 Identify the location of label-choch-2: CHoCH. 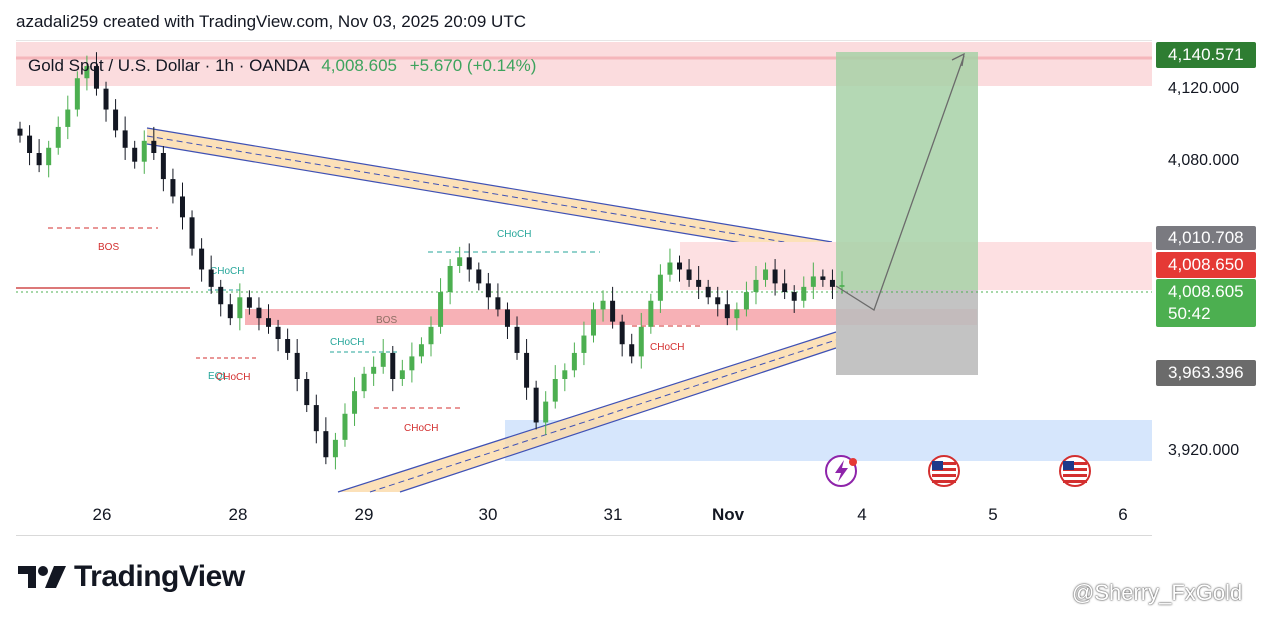
(347, 342).